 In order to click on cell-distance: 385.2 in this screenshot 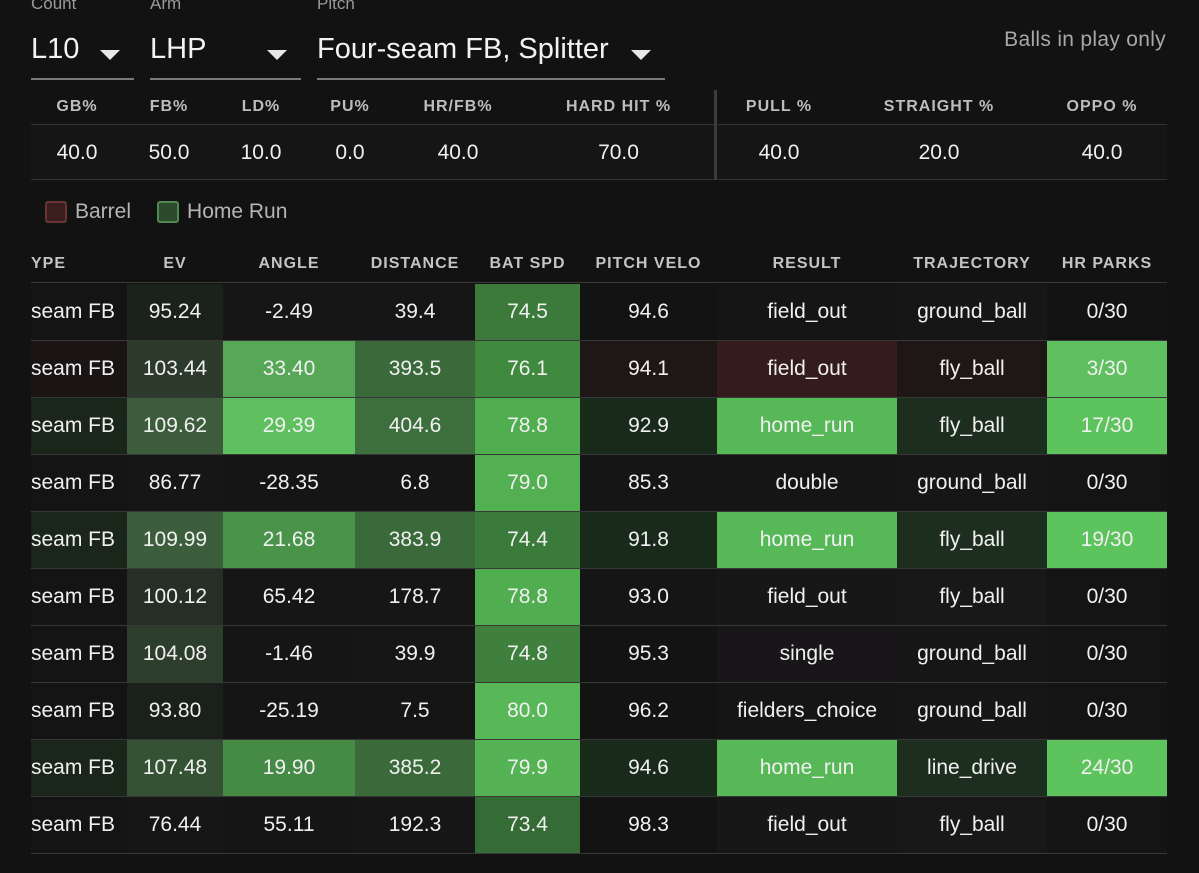, I will do `click(415, 768)`.